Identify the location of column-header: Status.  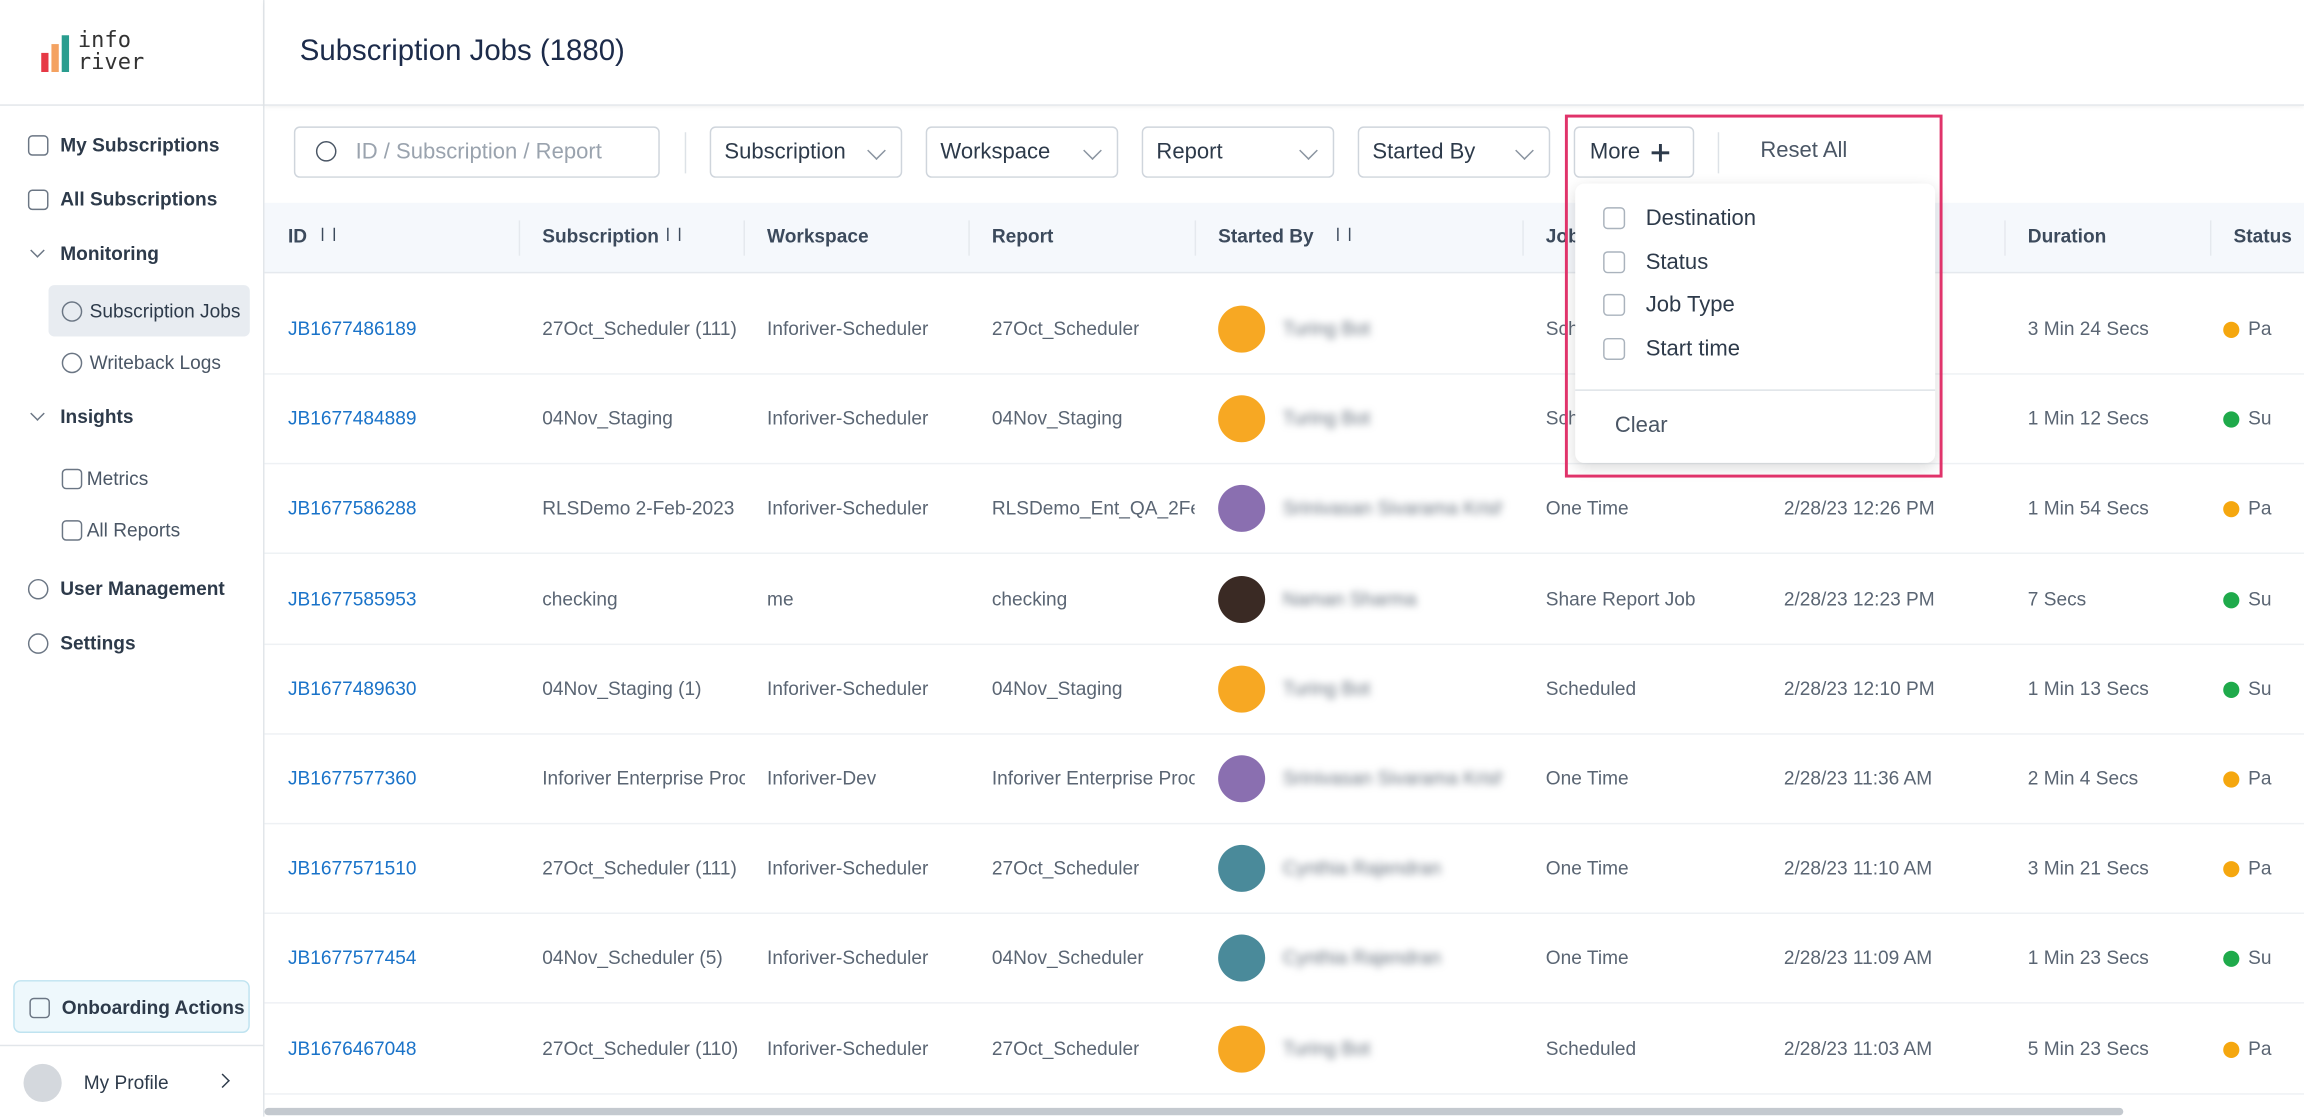
(2268, 236).